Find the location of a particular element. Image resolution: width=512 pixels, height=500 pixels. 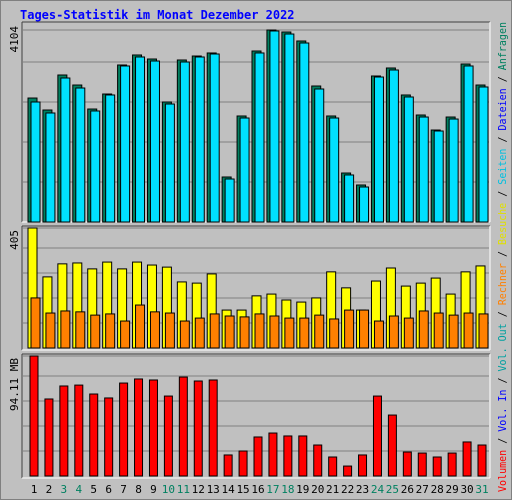

legend-item: Besuche is located at coordinates (502, 224).